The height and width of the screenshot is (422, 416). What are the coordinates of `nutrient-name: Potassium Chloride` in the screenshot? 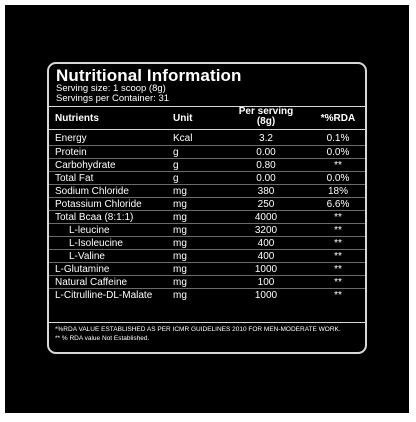 It's located at (98, 204).